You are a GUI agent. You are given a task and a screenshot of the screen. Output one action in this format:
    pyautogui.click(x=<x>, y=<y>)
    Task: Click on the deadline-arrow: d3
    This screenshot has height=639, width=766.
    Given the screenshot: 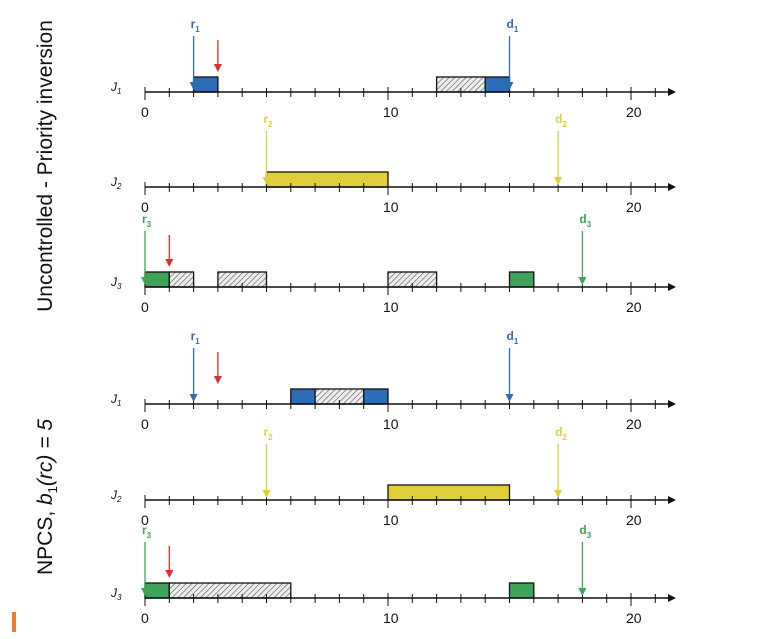 What is the action you would take?
    pyautogui.click(x=585, y=248)
    